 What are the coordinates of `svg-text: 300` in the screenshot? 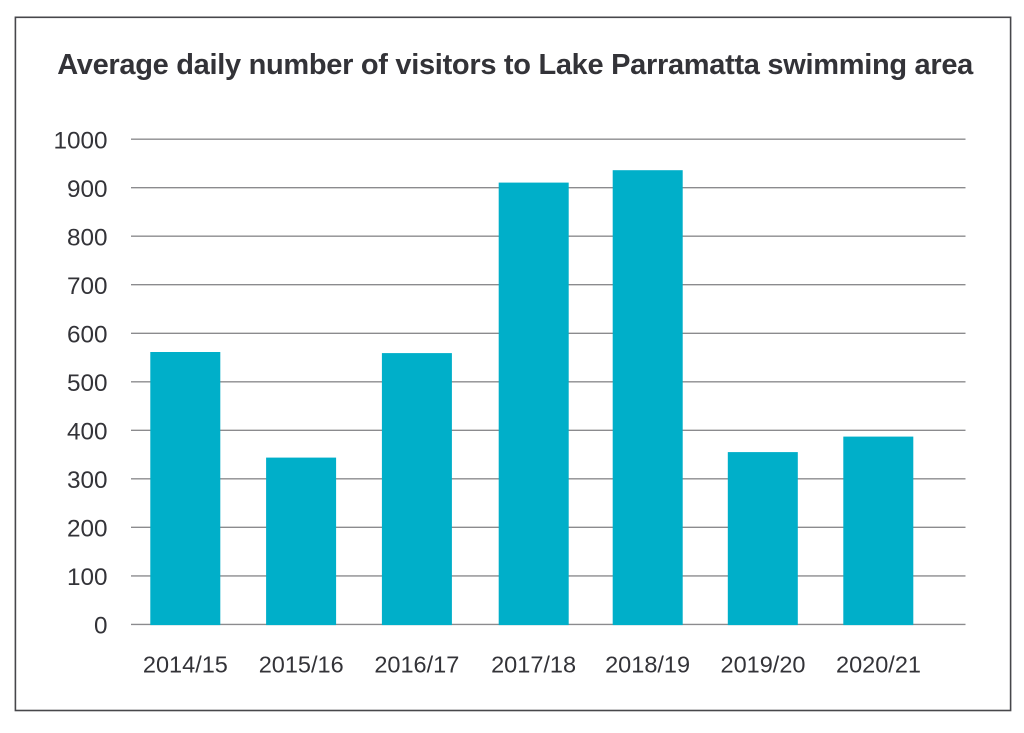 It's located at (87, 480).